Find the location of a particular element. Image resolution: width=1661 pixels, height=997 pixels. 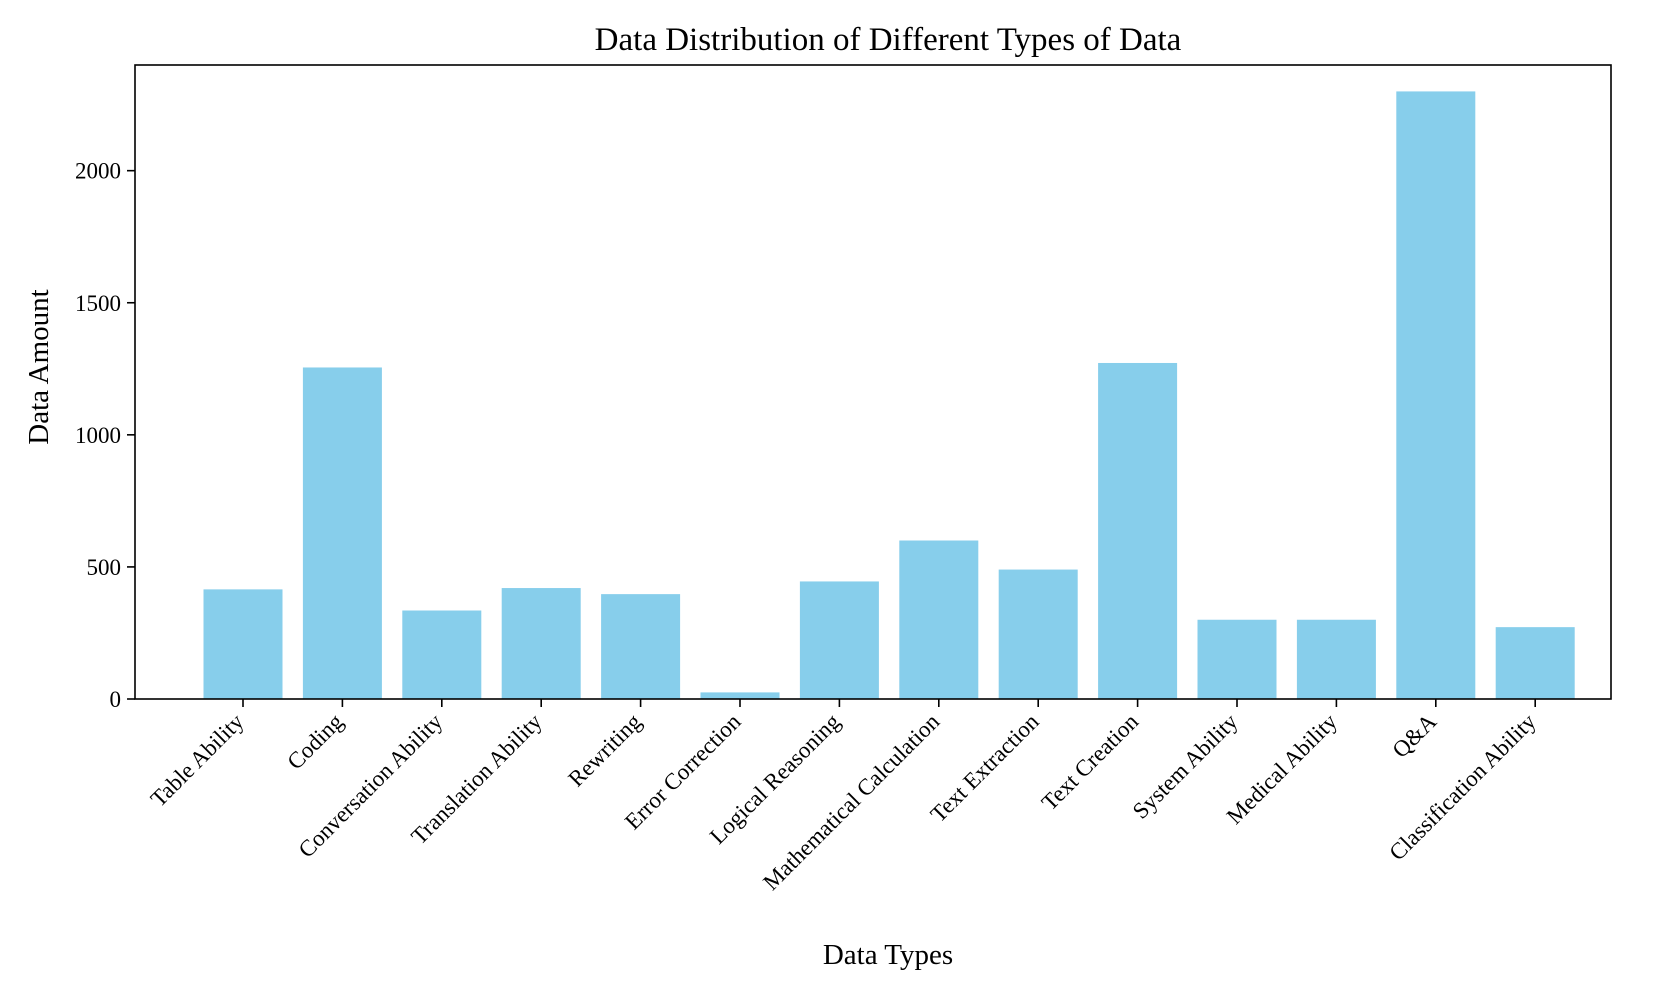

bar-logical-reasoning is located at coordinates (839, 640).